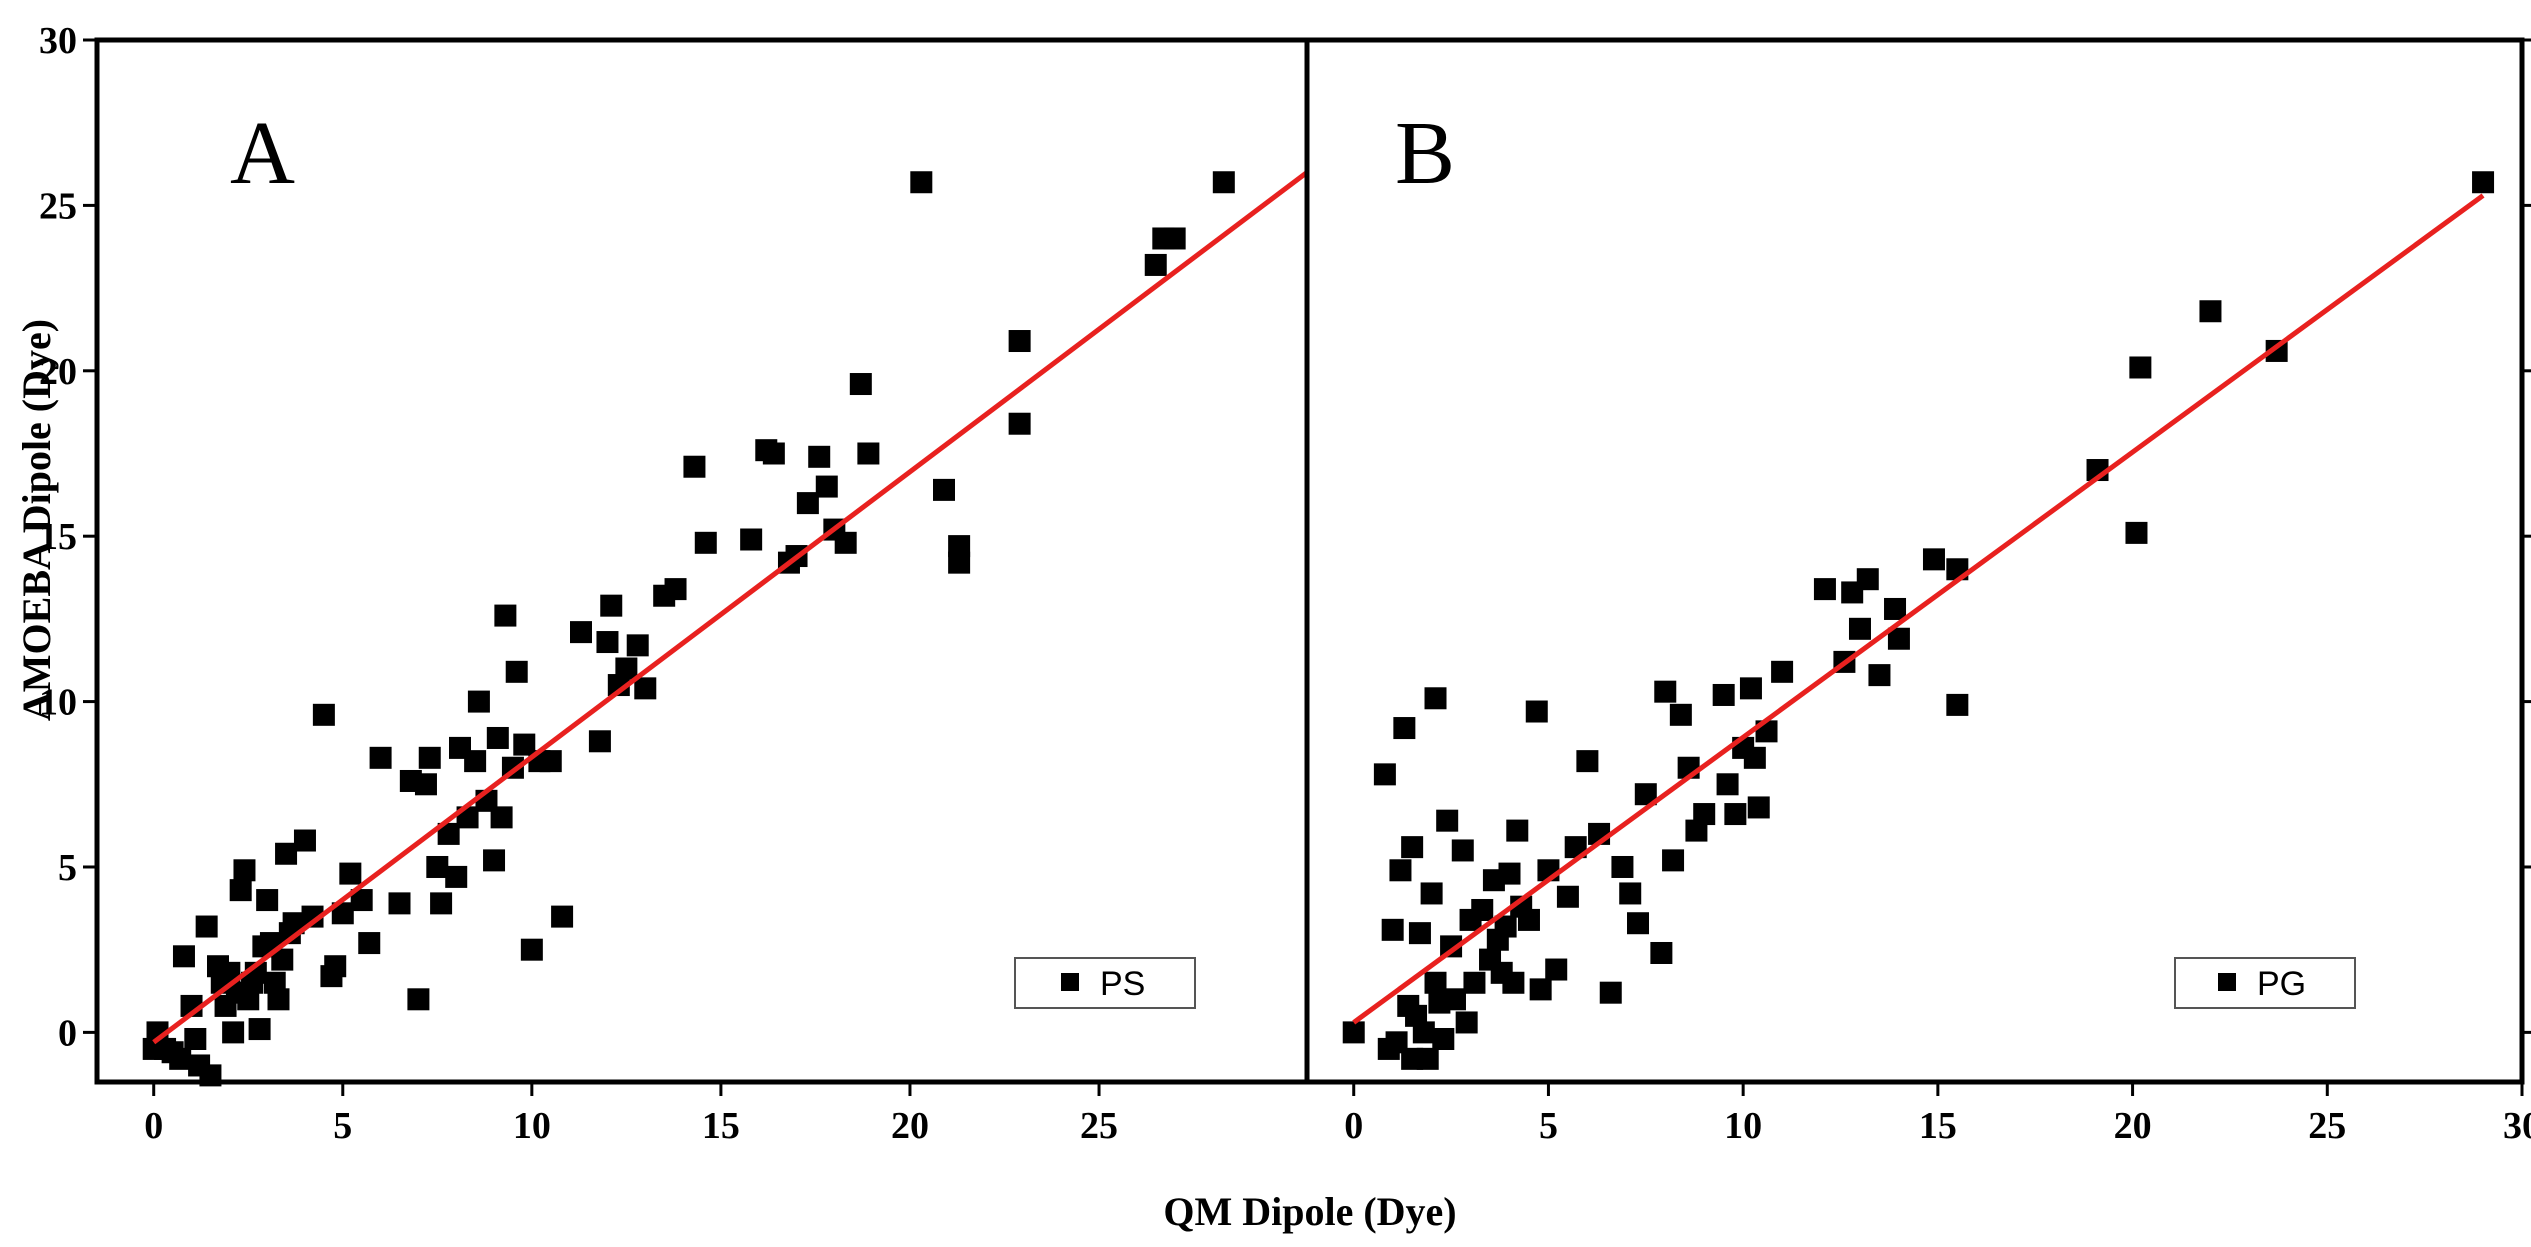 The image size is (2531, 1247). What do you see at coordinates (58, 703) in the screenshot?
I see `panel-a-y-tick-label-10: 10` at bounding box center [58, 703].